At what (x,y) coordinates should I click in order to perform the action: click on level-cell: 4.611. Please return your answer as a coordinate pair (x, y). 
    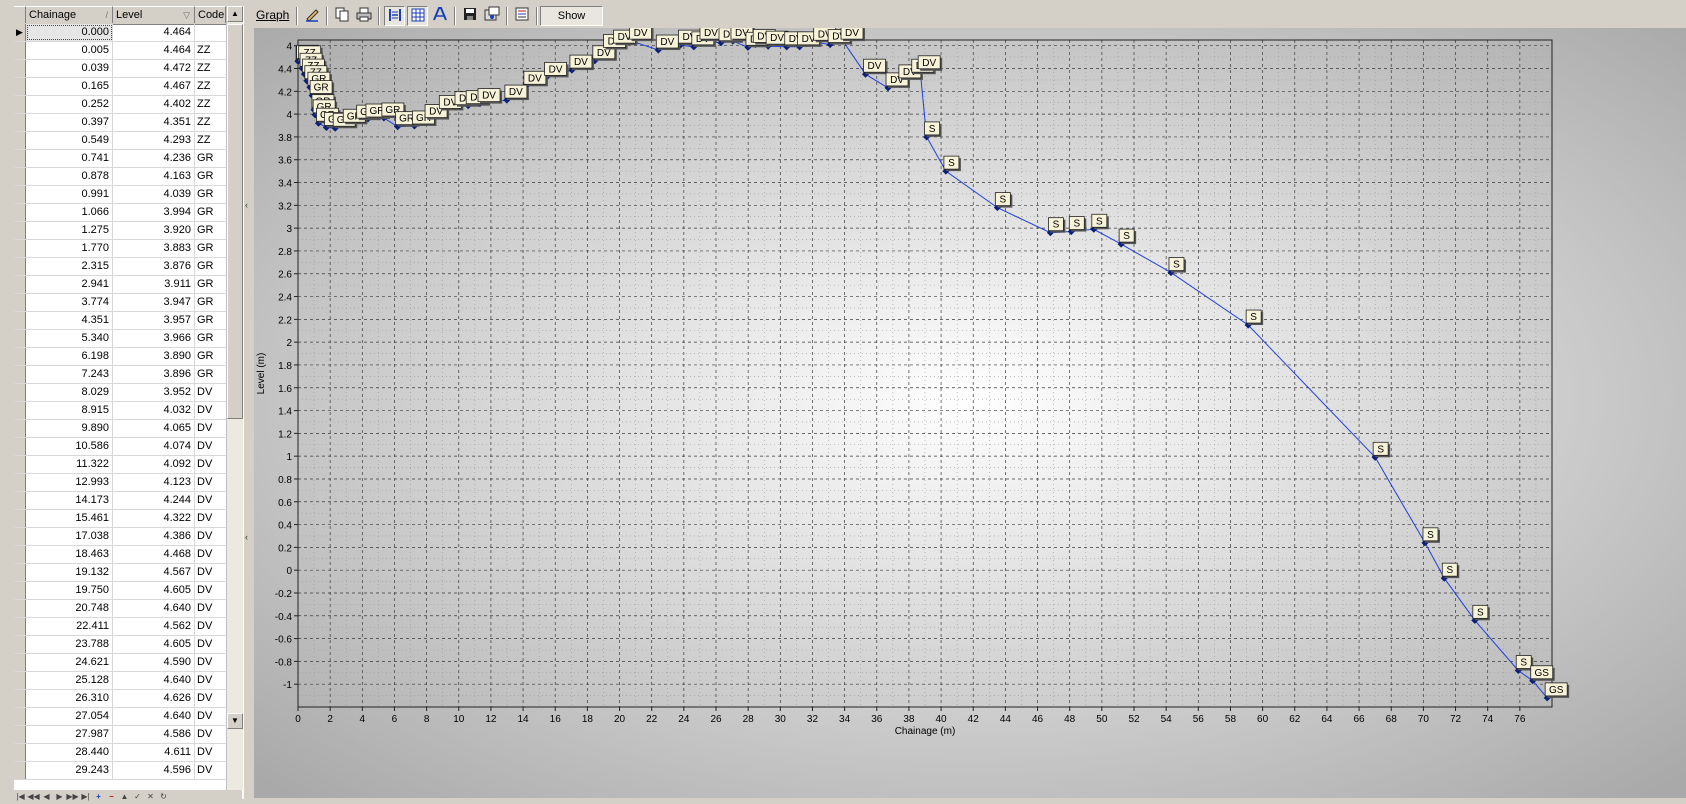
    Looking at the image, I should click on (154, 752).